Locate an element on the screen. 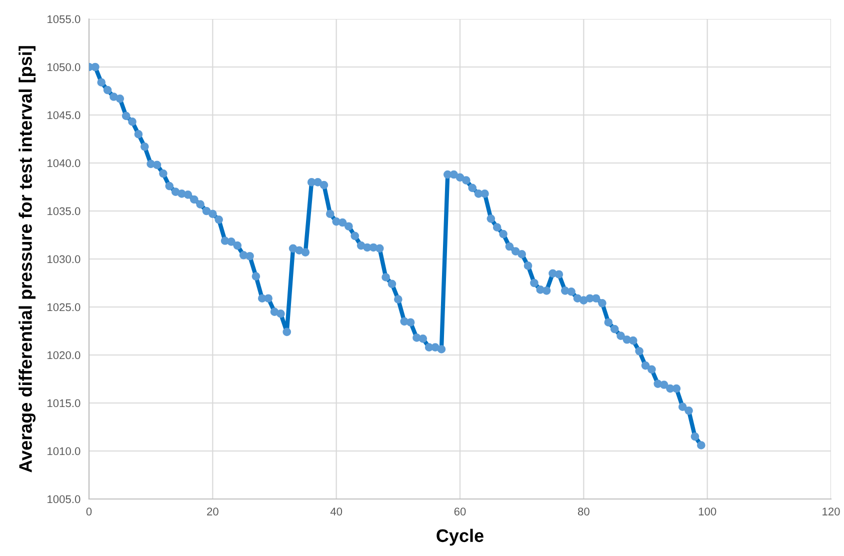 The width and height of the screenshot is (844, 556). x-tick-label: 20 is located at coordinates (212, 512).